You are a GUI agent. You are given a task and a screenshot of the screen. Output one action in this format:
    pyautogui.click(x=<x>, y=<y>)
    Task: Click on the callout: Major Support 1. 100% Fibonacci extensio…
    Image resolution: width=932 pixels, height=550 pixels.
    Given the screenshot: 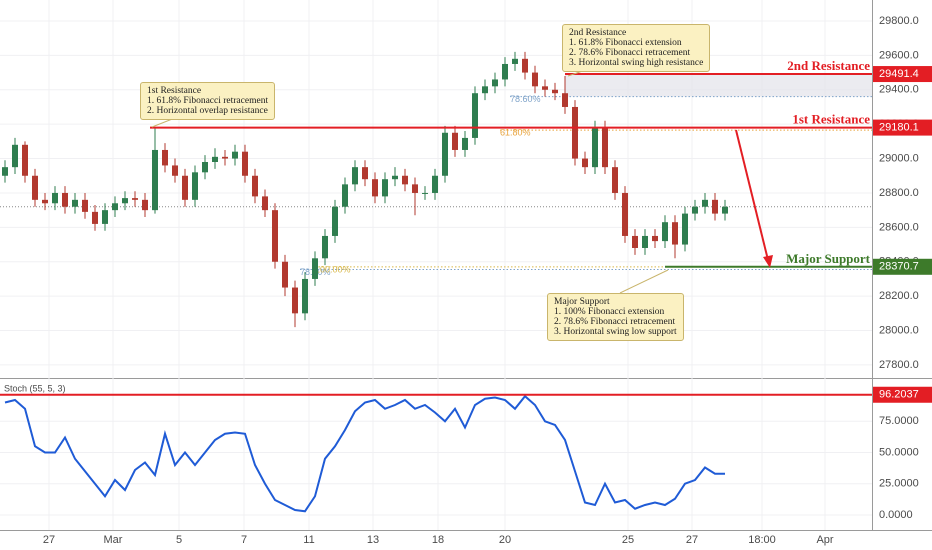 What is the action you would take?
    pyautogui.click(x=615, y=317)
    